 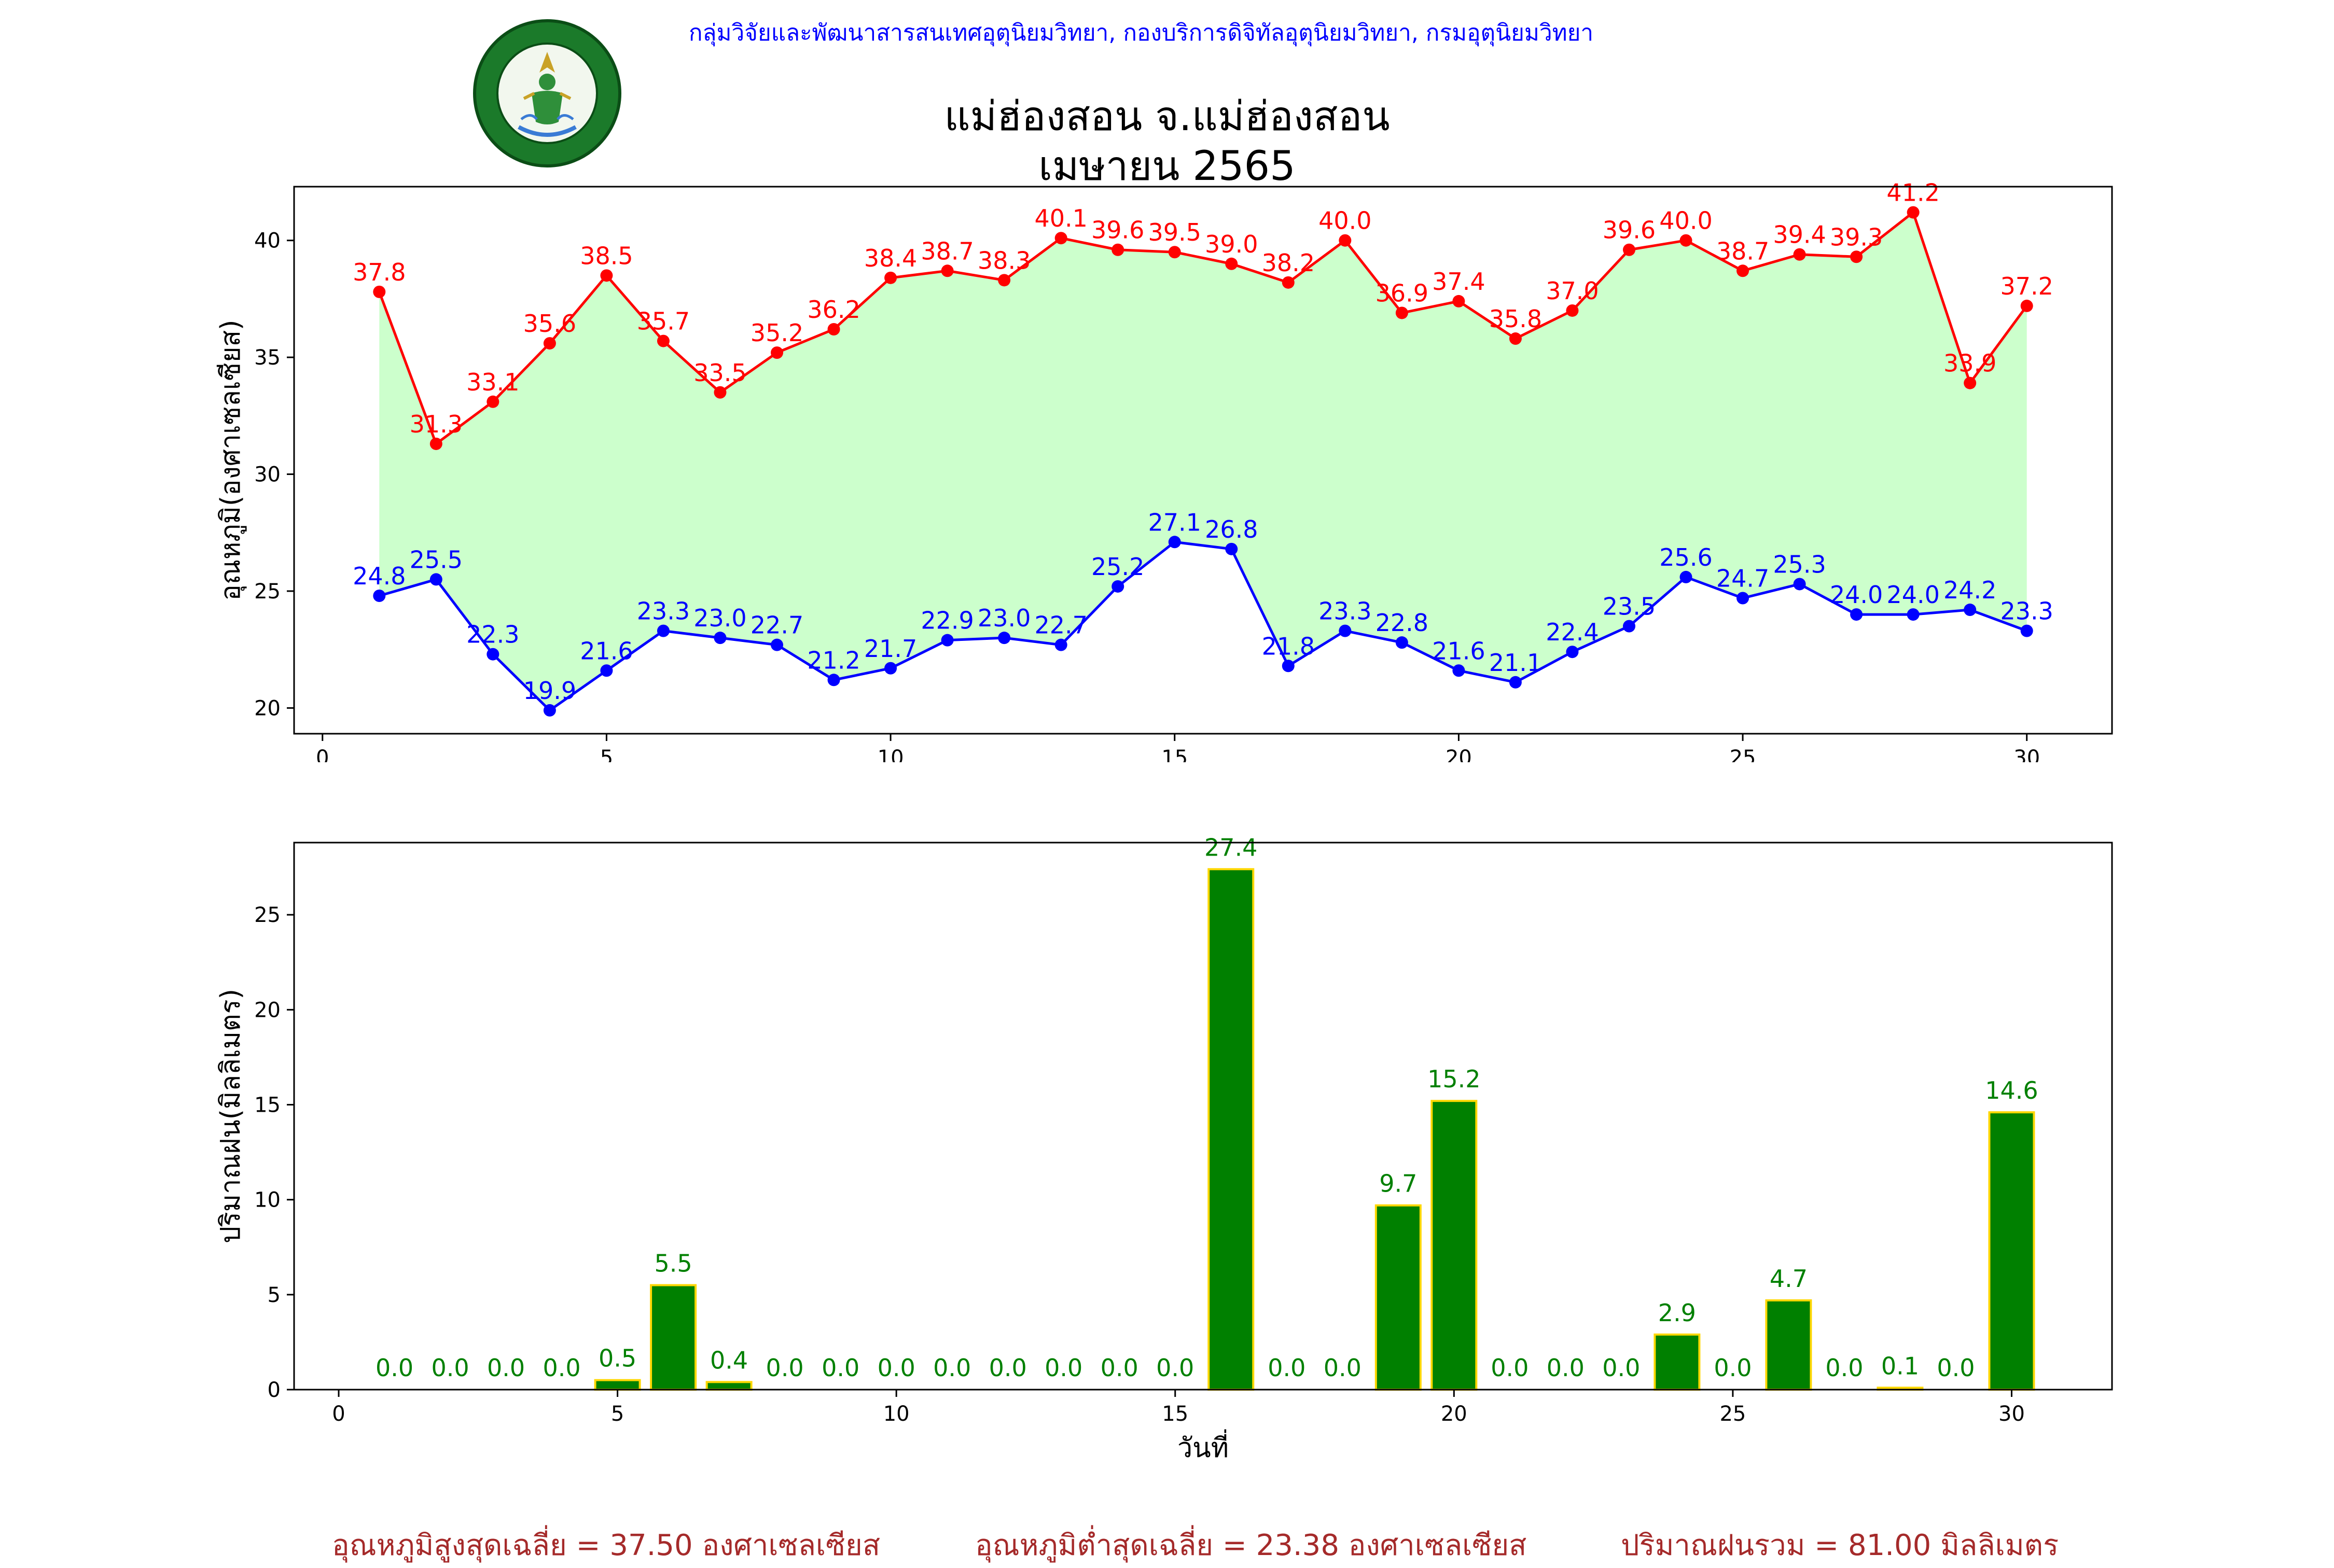 What do you see at coordinates (1686, 221) in the screenshot?
I see `data-label-max: 40.0` at bounding box center [1686, 221].